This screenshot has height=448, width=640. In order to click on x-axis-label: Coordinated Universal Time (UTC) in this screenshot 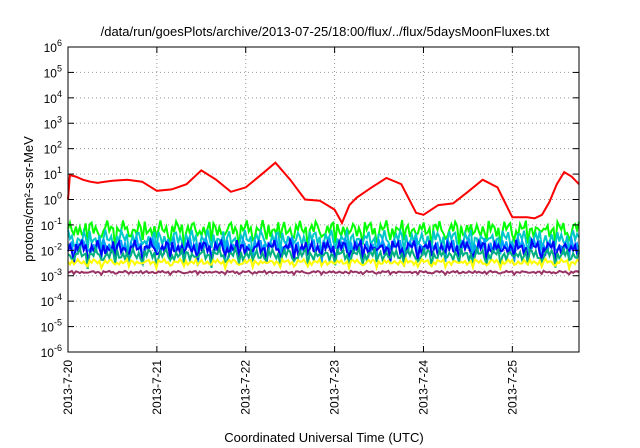, I will do `click(323, 437)`.